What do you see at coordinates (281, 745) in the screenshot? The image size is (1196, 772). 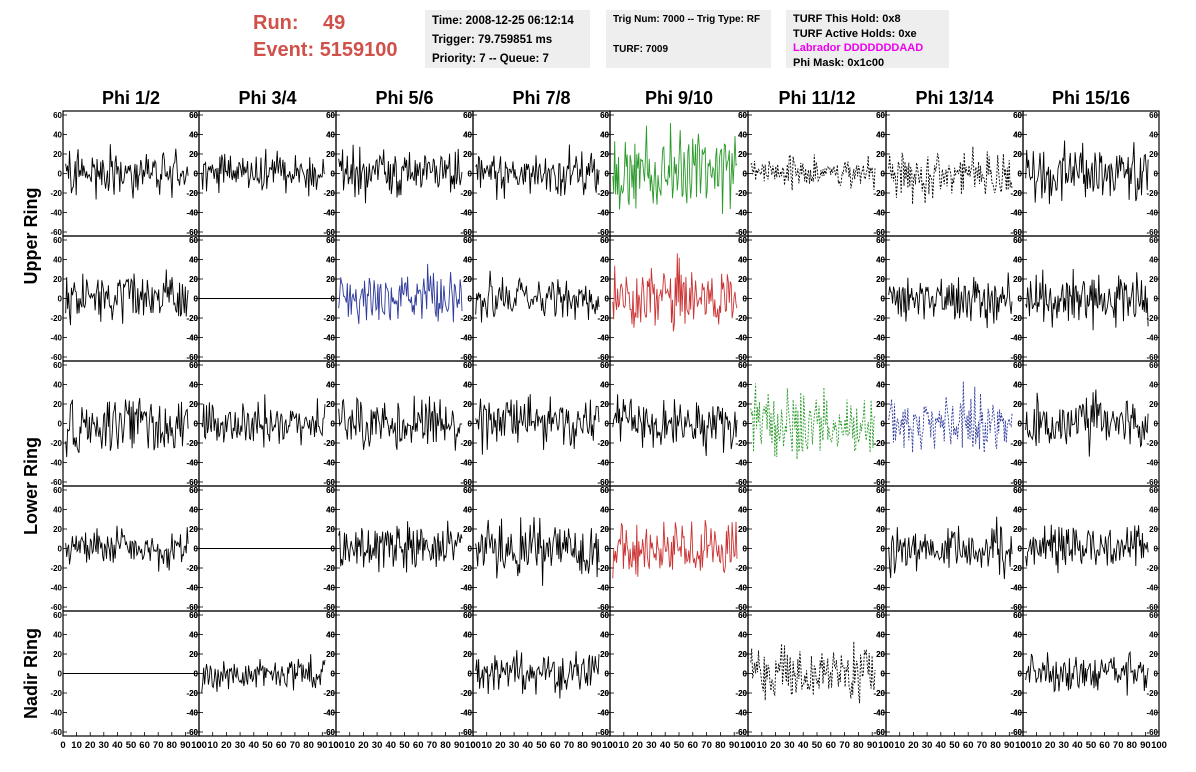 I see `x-tick-label: 60` at bounding box center [281, 745].